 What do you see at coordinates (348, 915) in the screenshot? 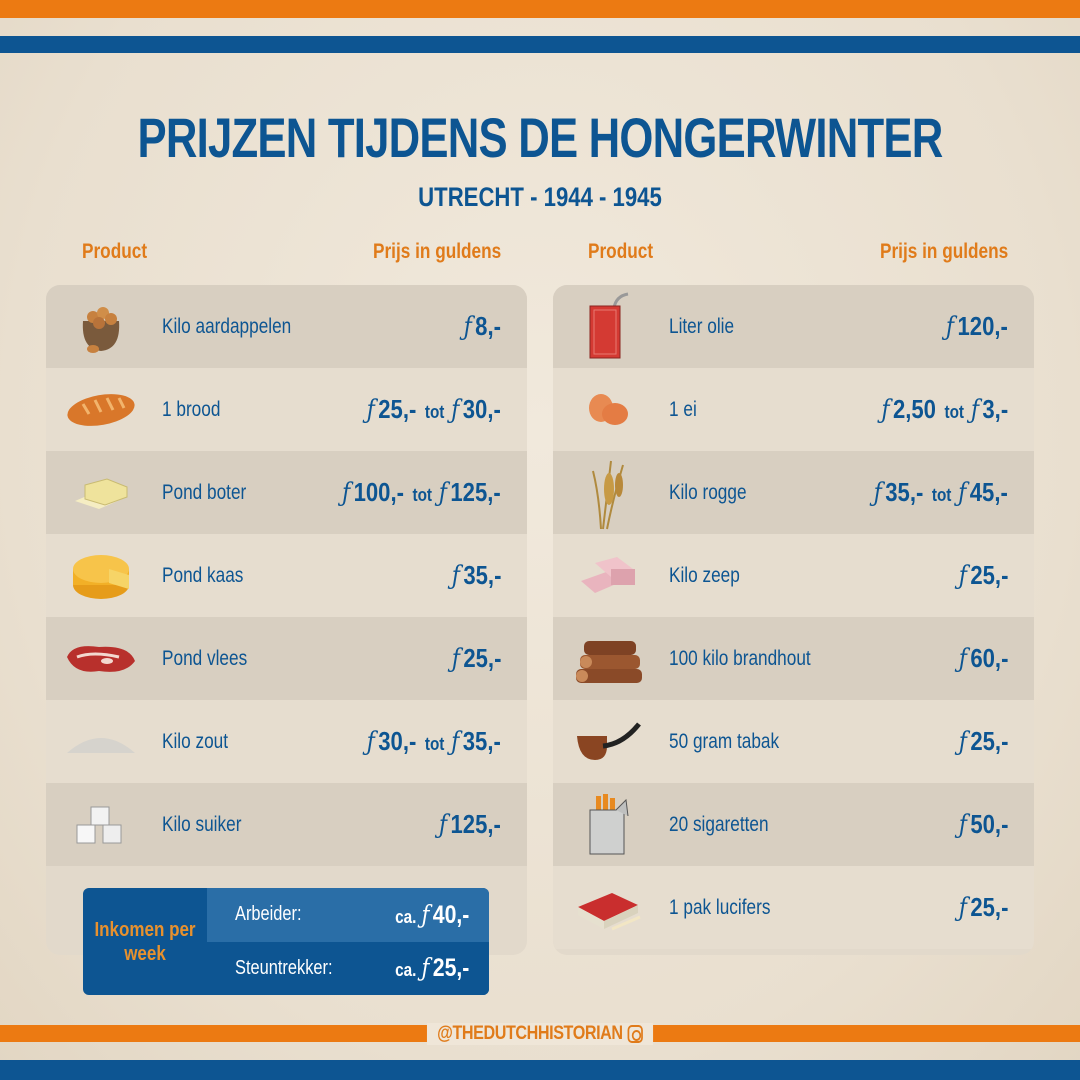
I see `income-row-arbeider: Arbeider: ca. ƒ 40,-` at bounding box center [348, 915].